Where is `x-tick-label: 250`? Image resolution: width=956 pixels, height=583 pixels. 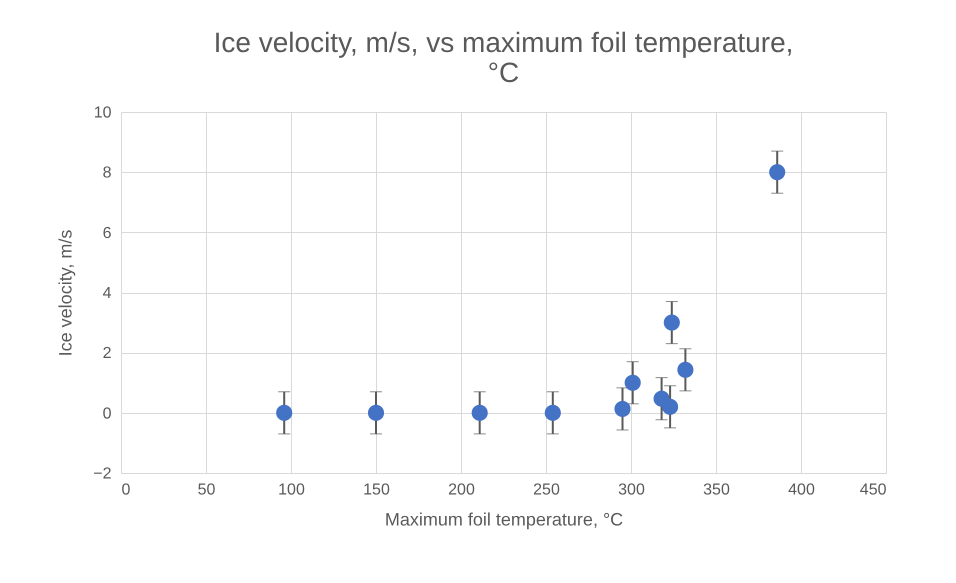
x-tick-label: 250 is located at coordinates (546, 490).